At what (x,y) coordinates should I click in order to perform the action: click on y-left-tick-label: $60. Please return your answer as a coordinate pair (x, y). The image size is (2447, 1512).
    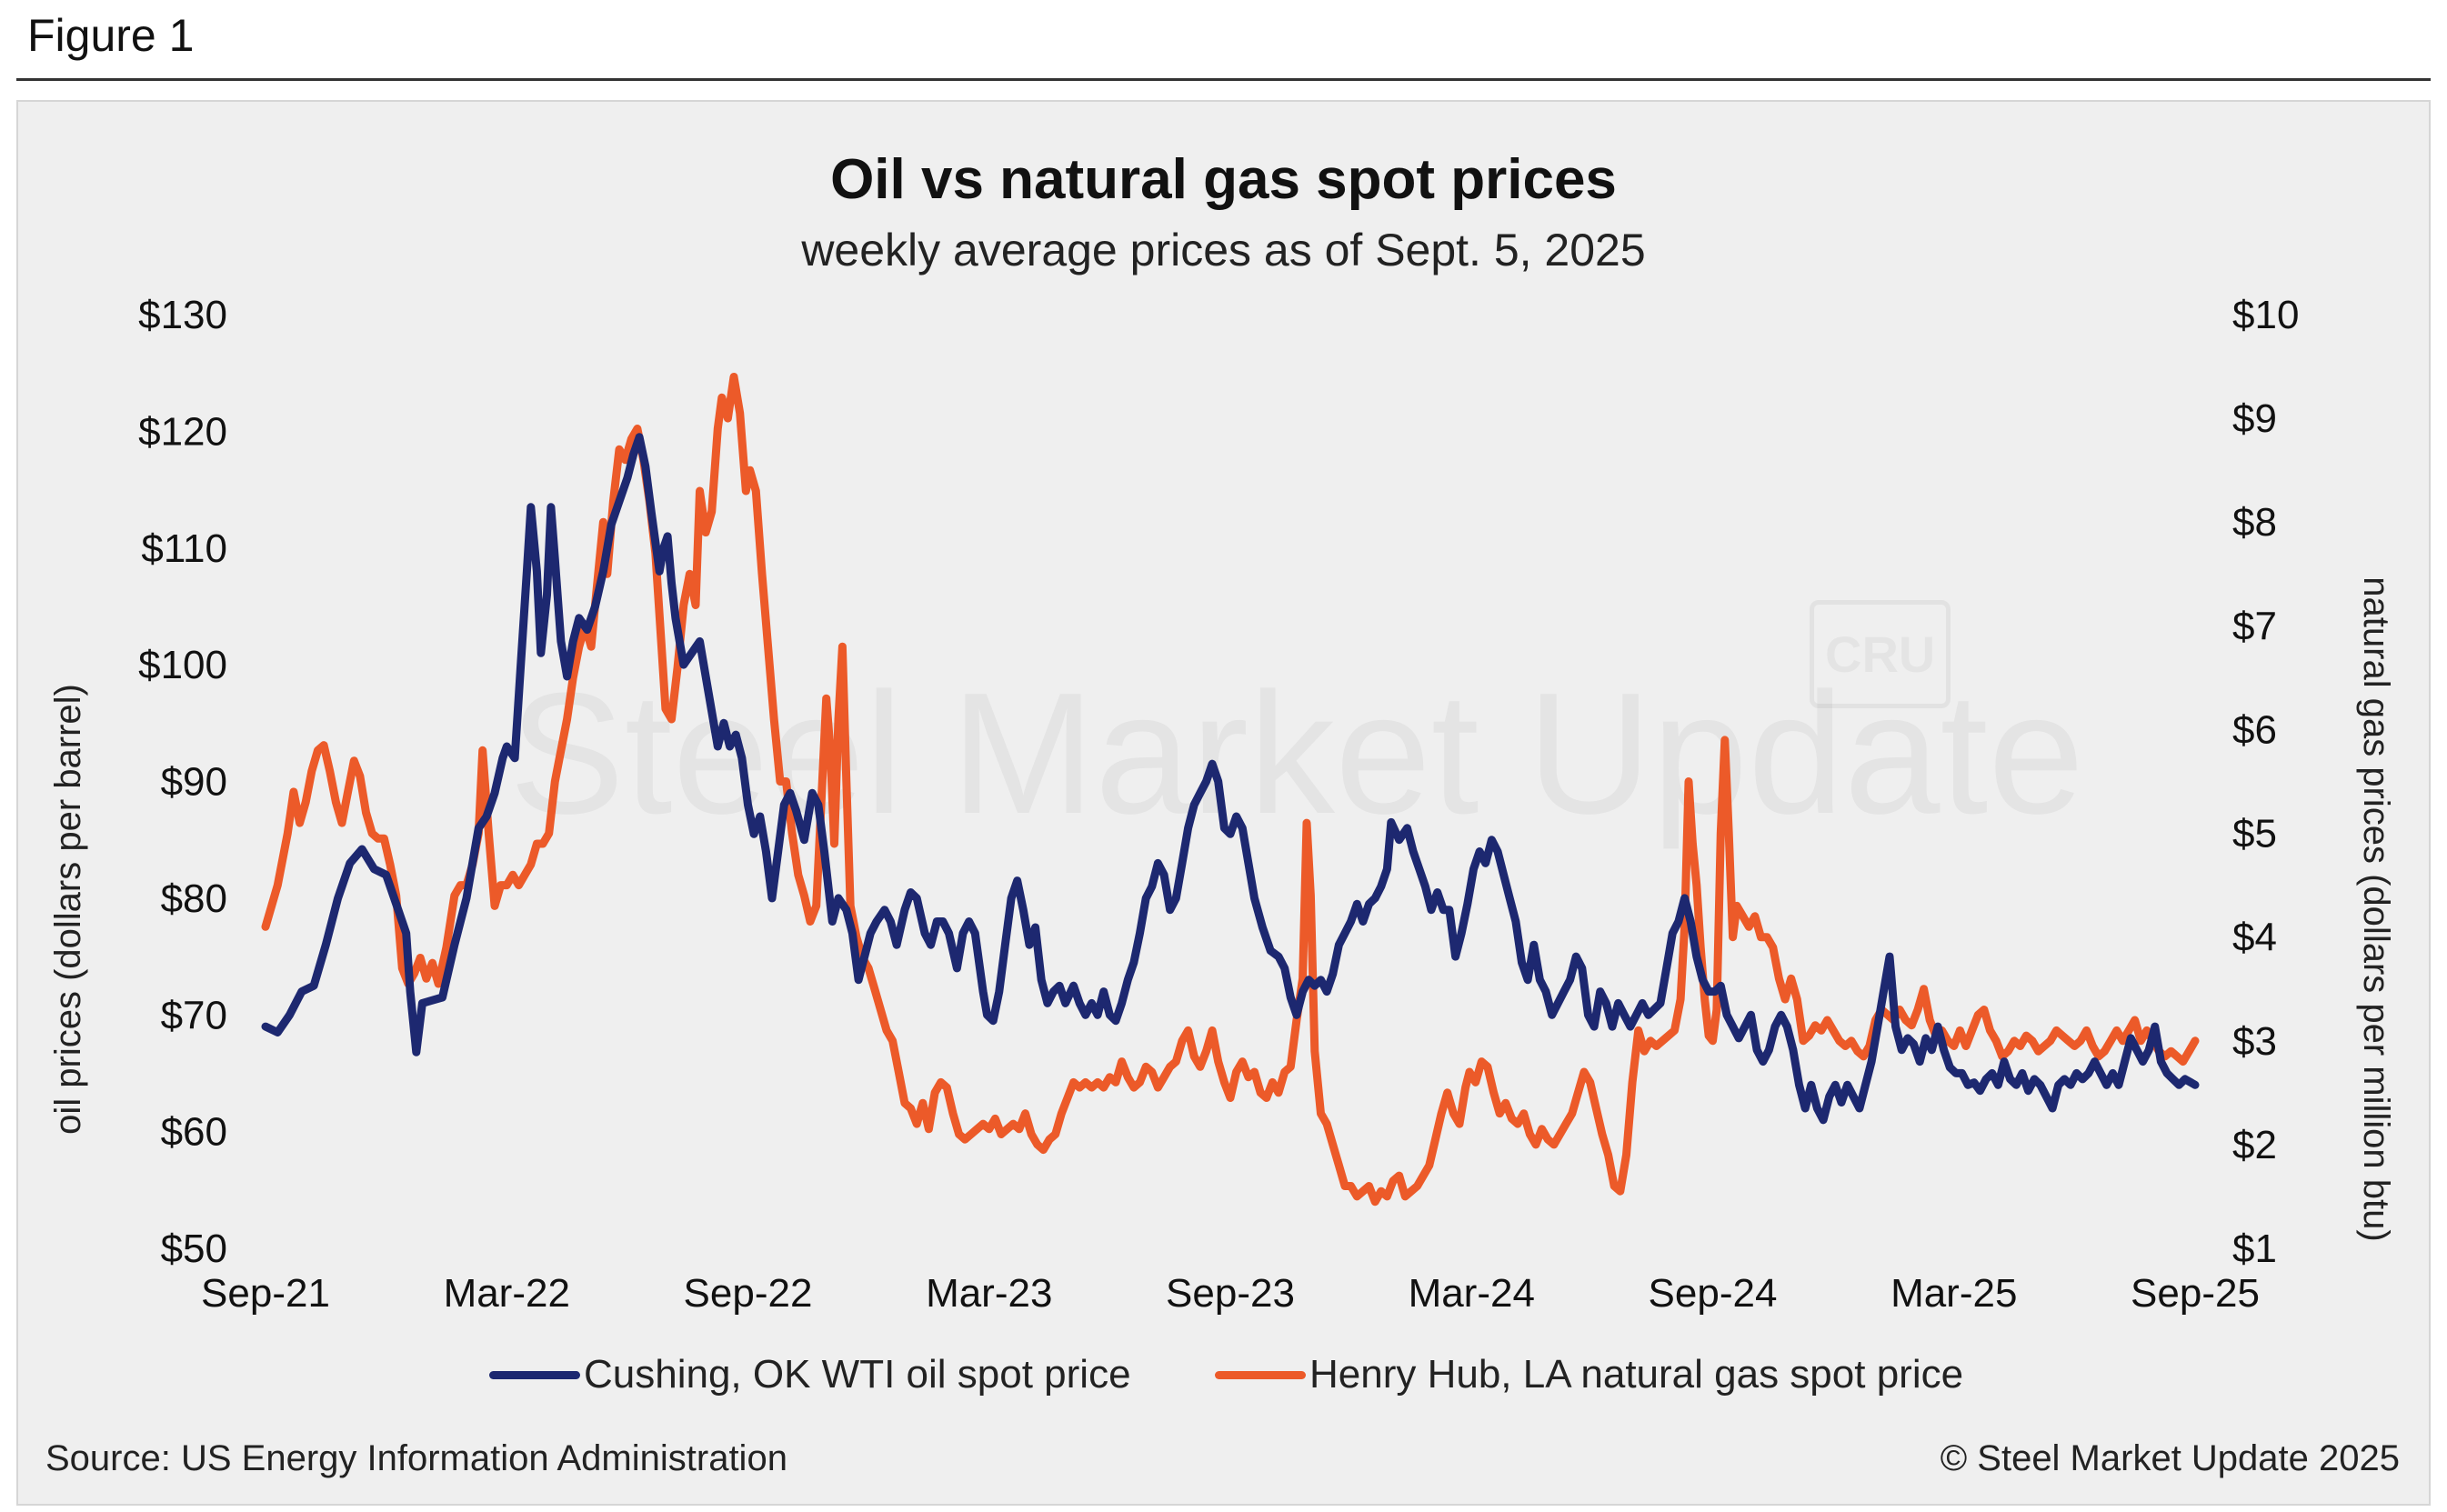
    Looking at the image, I should click on (194, 1132).